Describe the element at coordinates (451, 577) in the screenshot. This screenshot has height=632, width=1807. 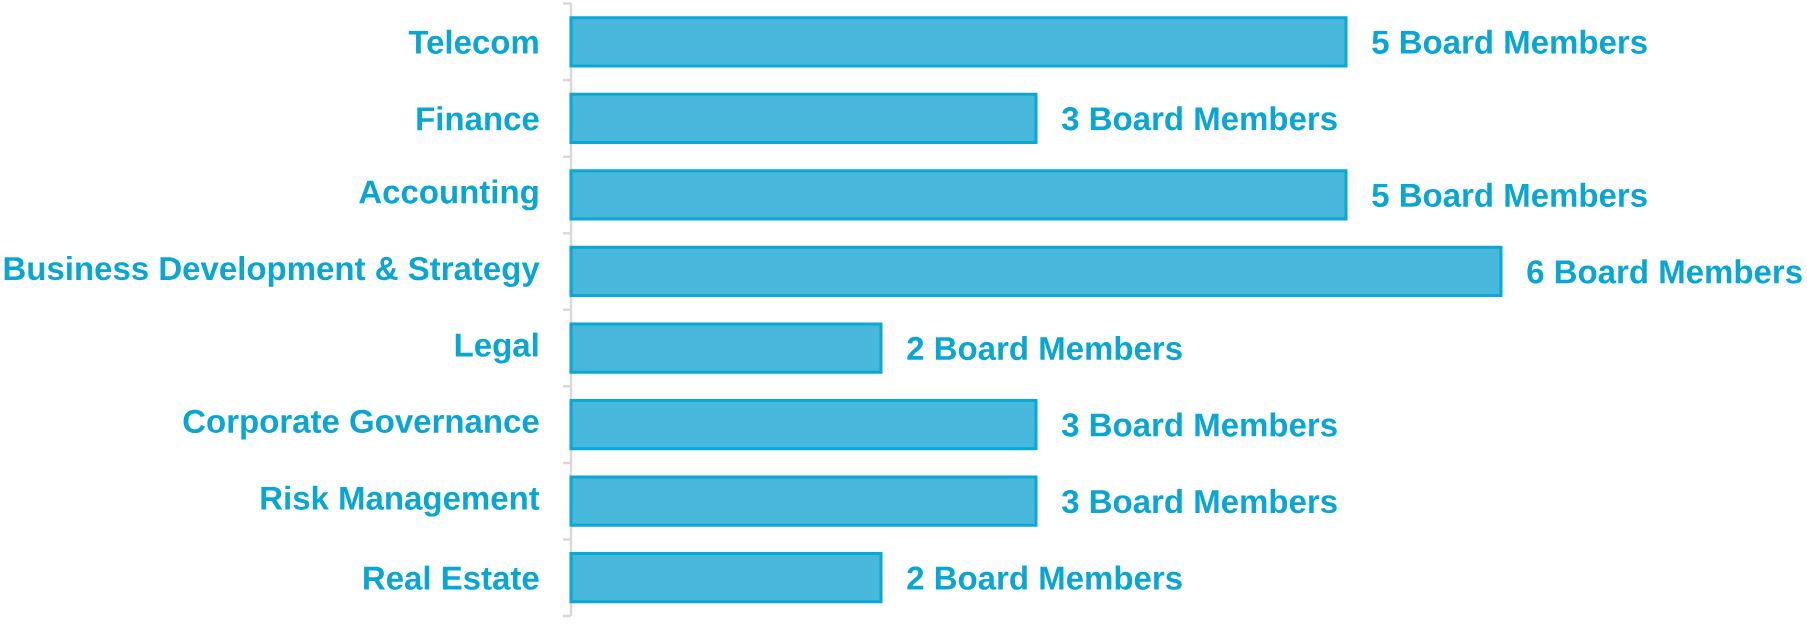
I see `y-tick-label: Real Estate` at that location.